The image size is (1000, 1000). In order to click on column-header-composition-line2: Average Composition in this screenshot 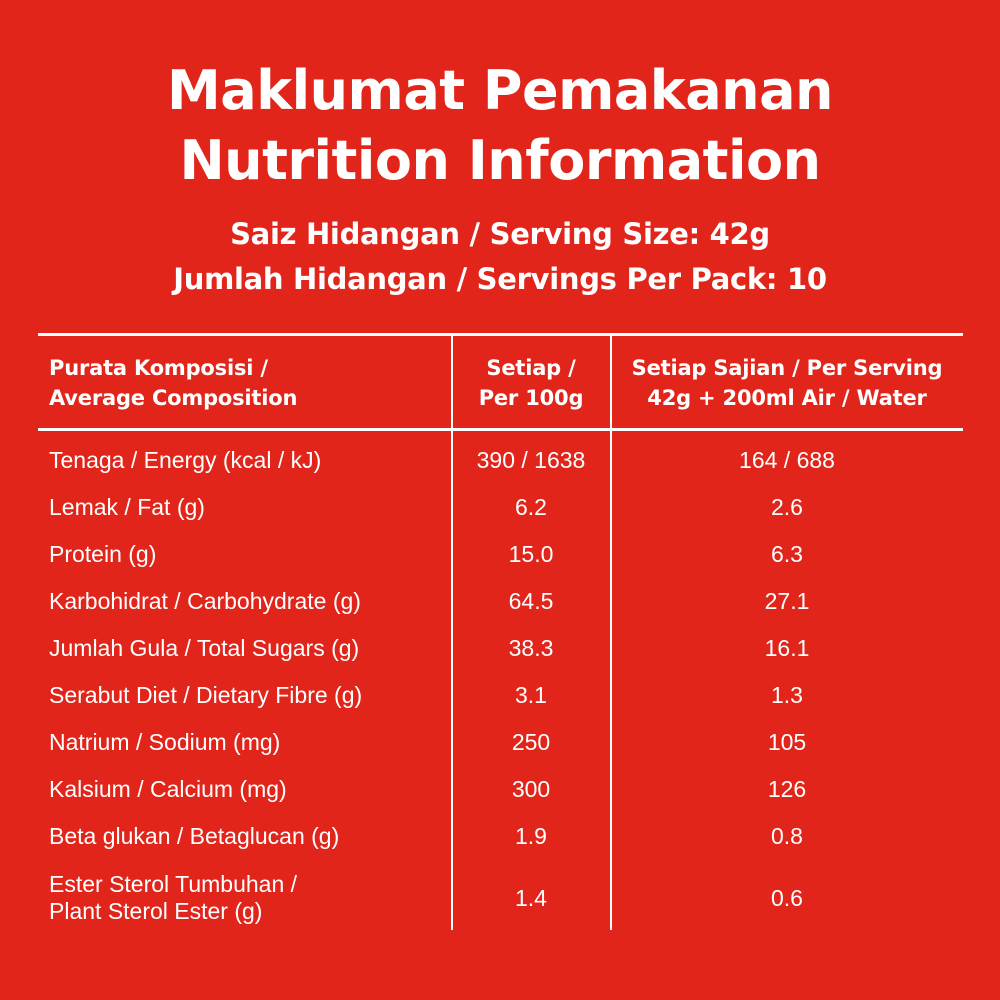, I will do `click(173, 398)`.